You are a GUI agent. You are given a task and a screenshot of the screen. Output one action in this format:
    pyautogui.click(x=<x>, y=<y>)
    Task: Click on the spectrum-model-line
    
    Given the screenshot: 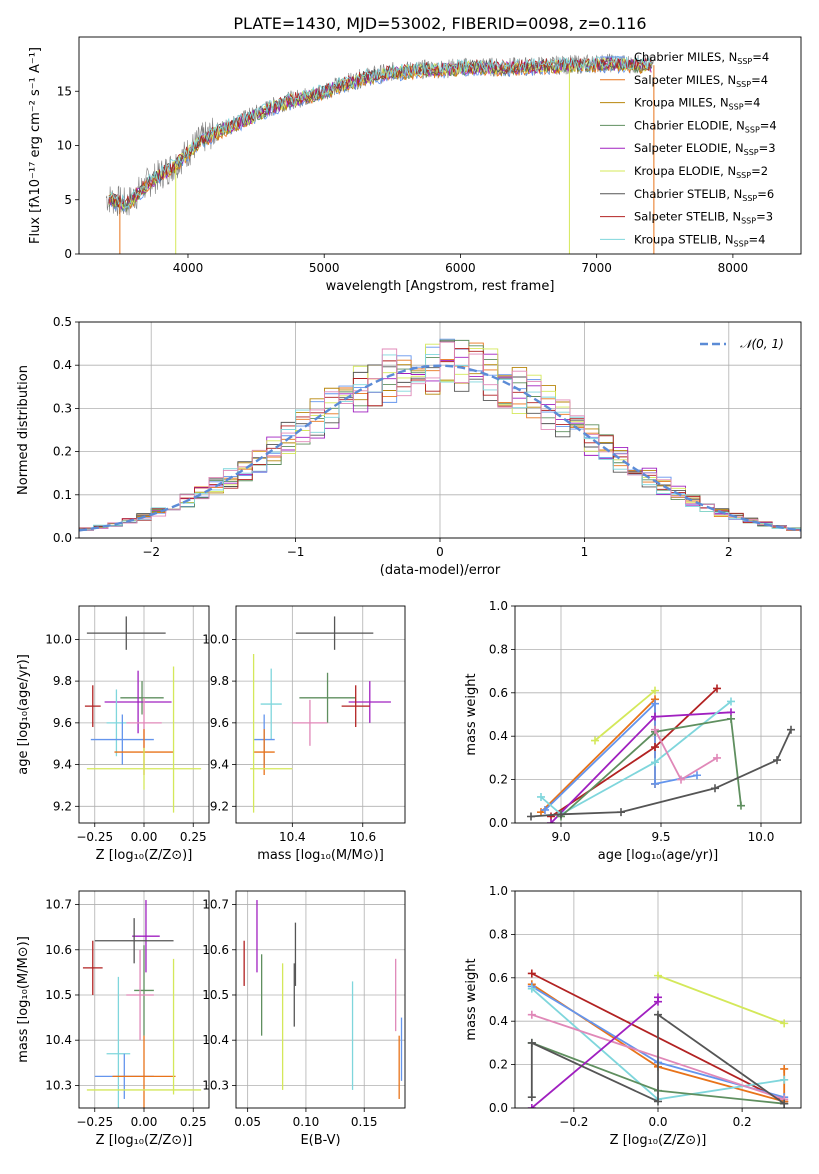 What is the action you would take?
    pyautogui.click(x=380, y=132)
    